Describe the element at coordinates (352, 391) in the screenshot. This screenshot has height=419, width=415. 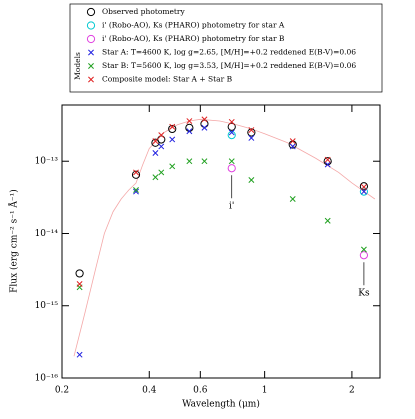
I see `x-tick-label: 2` at that location.